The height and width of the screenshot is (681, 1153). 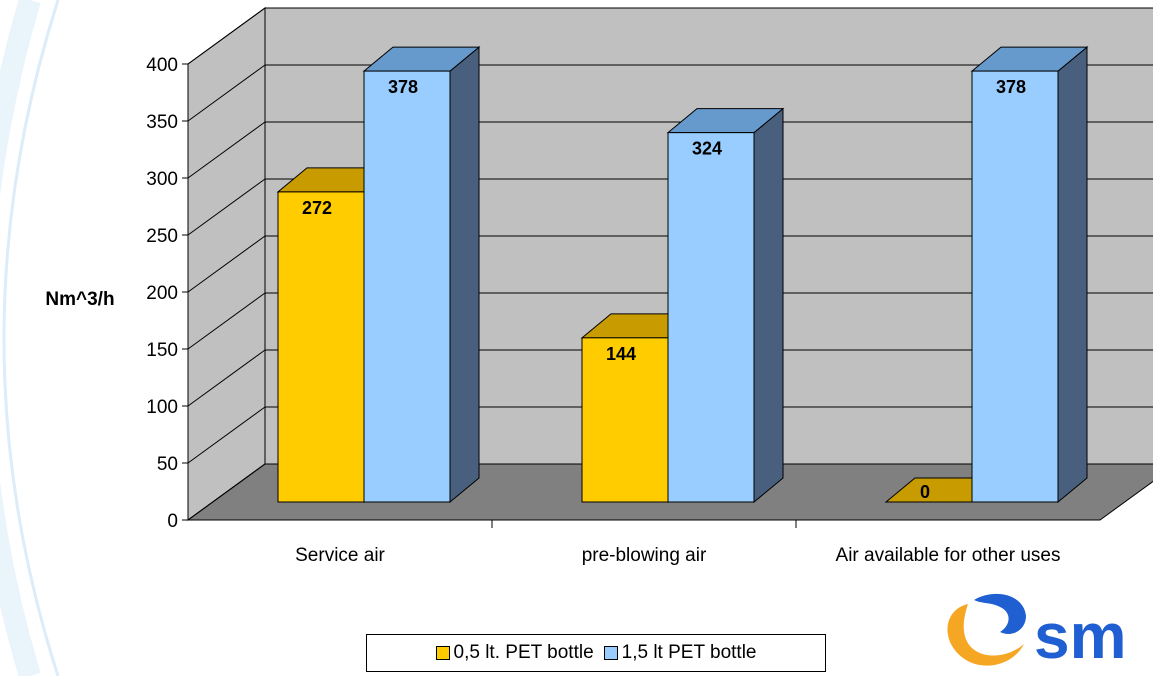 What do you see at coordinates (644, 555) in the screenshot?
I see `x-tick-label: pre-blowing air` at bounding box center [644, 555].